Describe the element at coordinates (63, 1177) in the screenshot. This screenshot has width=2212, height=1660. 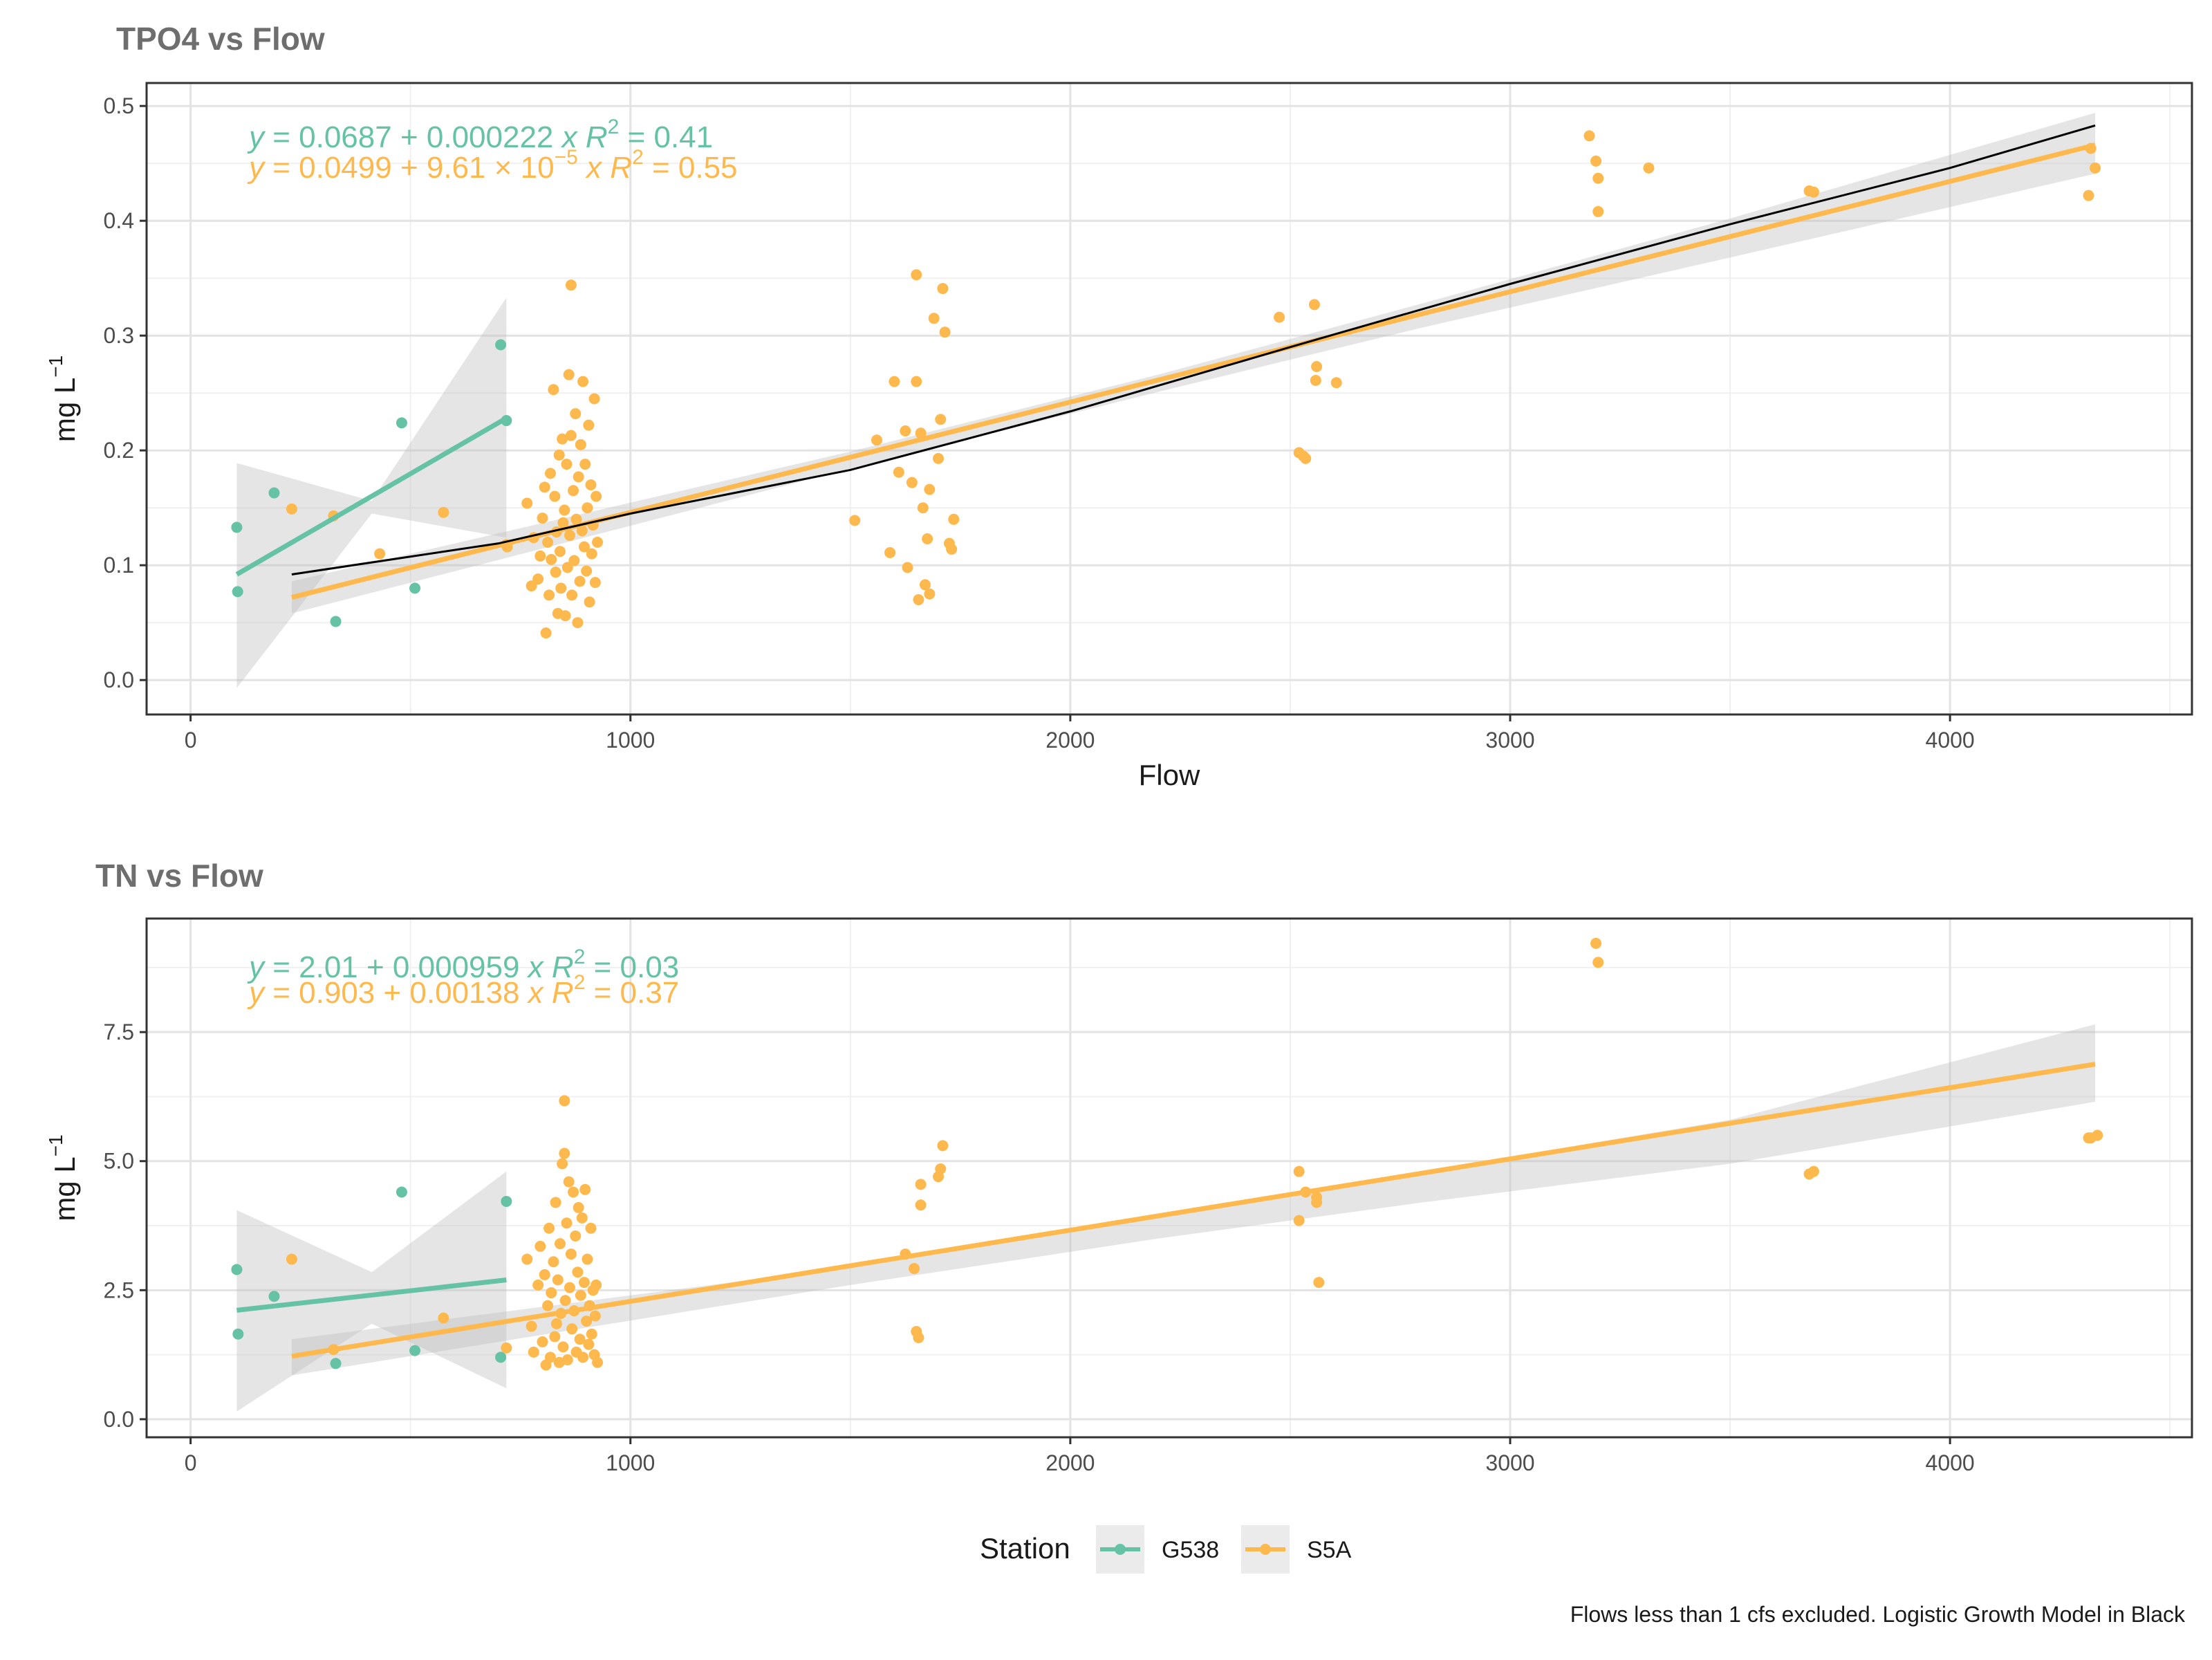
I see `y-axis-label: mg L−1` at that location.